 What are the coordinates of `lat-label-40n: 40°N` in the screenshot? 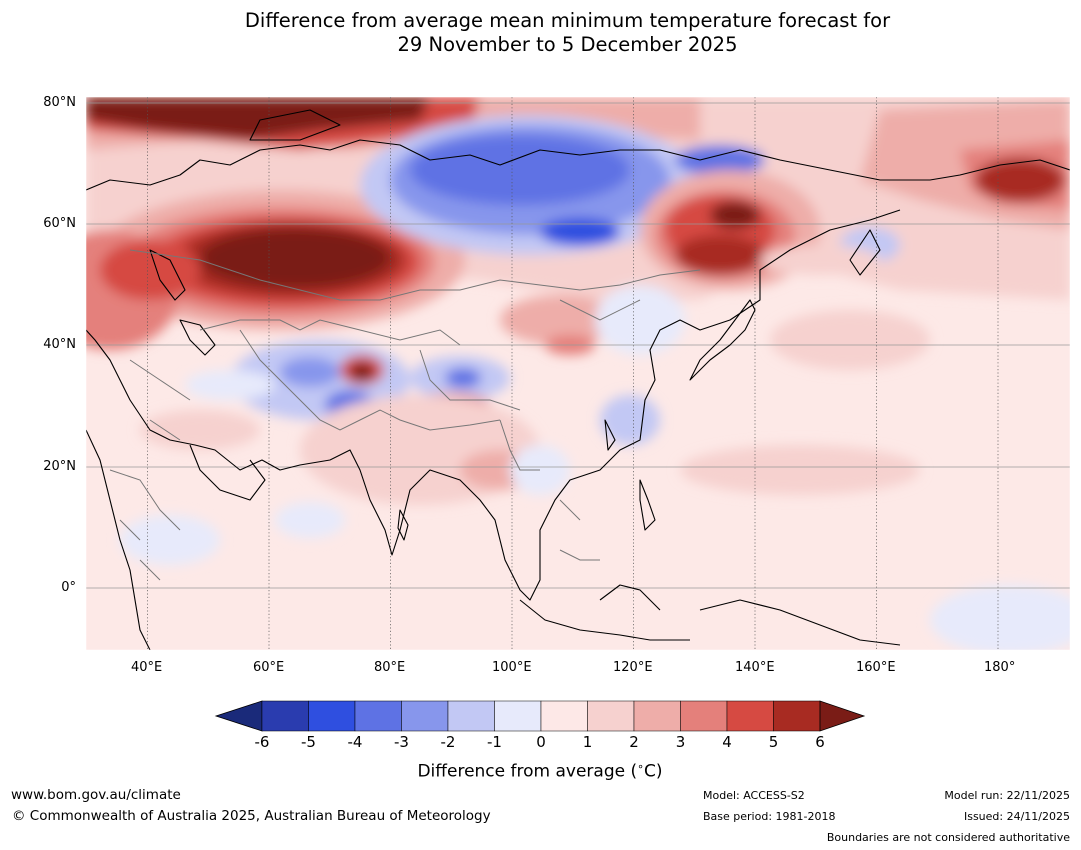 It's located at (59, 344).